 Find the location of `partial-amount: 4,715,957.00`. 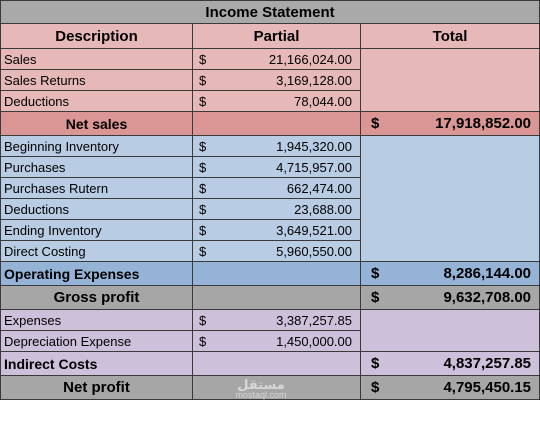

partial-amount: 4,715,957.00 is located at coordinates (288, 167).